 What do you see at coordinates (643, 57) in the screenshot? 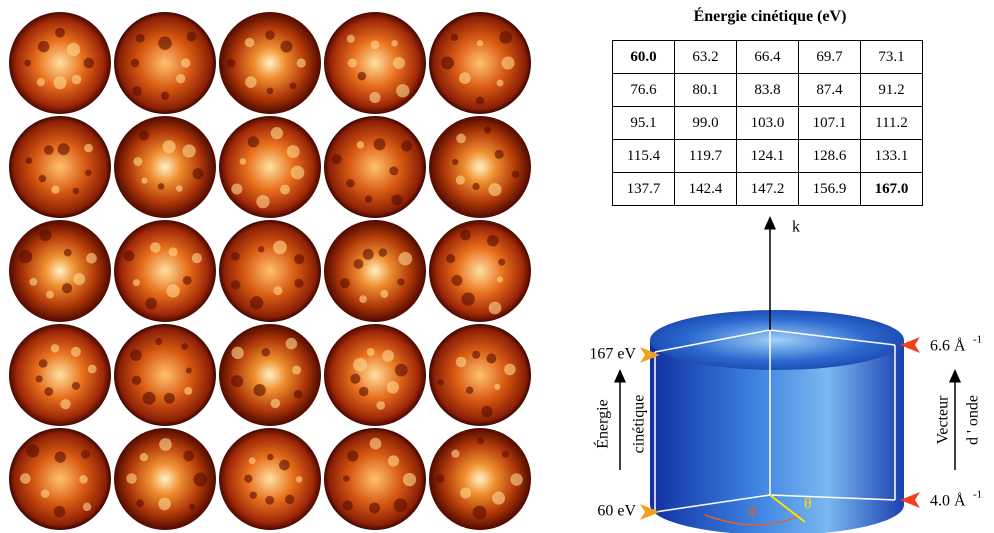
I see `table-cell: 60.0` at bounding box center [643, 57].